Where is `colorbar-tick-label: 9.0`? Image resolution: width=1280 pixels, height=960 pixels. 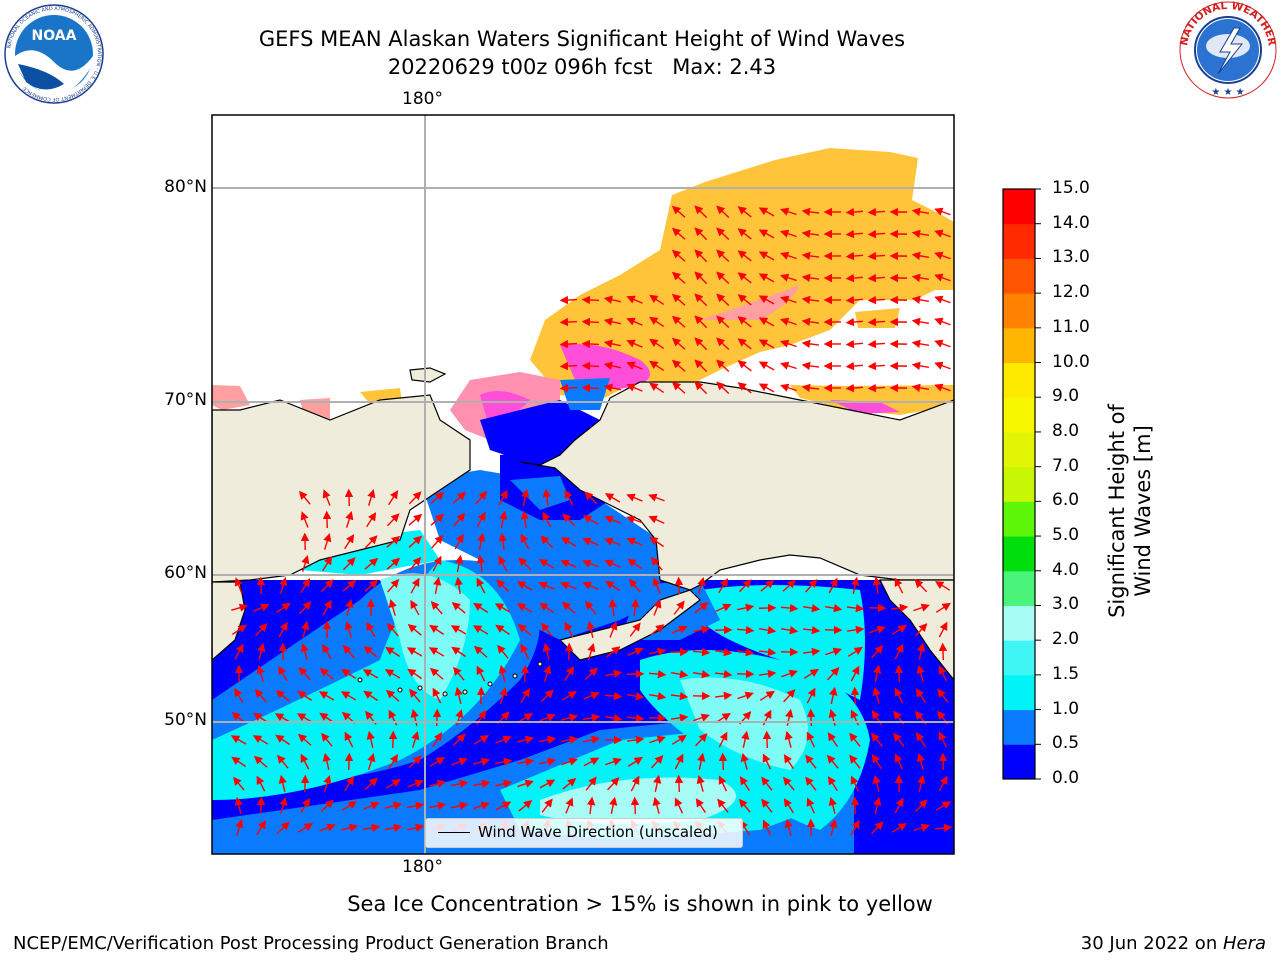
colorbar-tick-label: 9.0 is located at coordinates (1066, 396).